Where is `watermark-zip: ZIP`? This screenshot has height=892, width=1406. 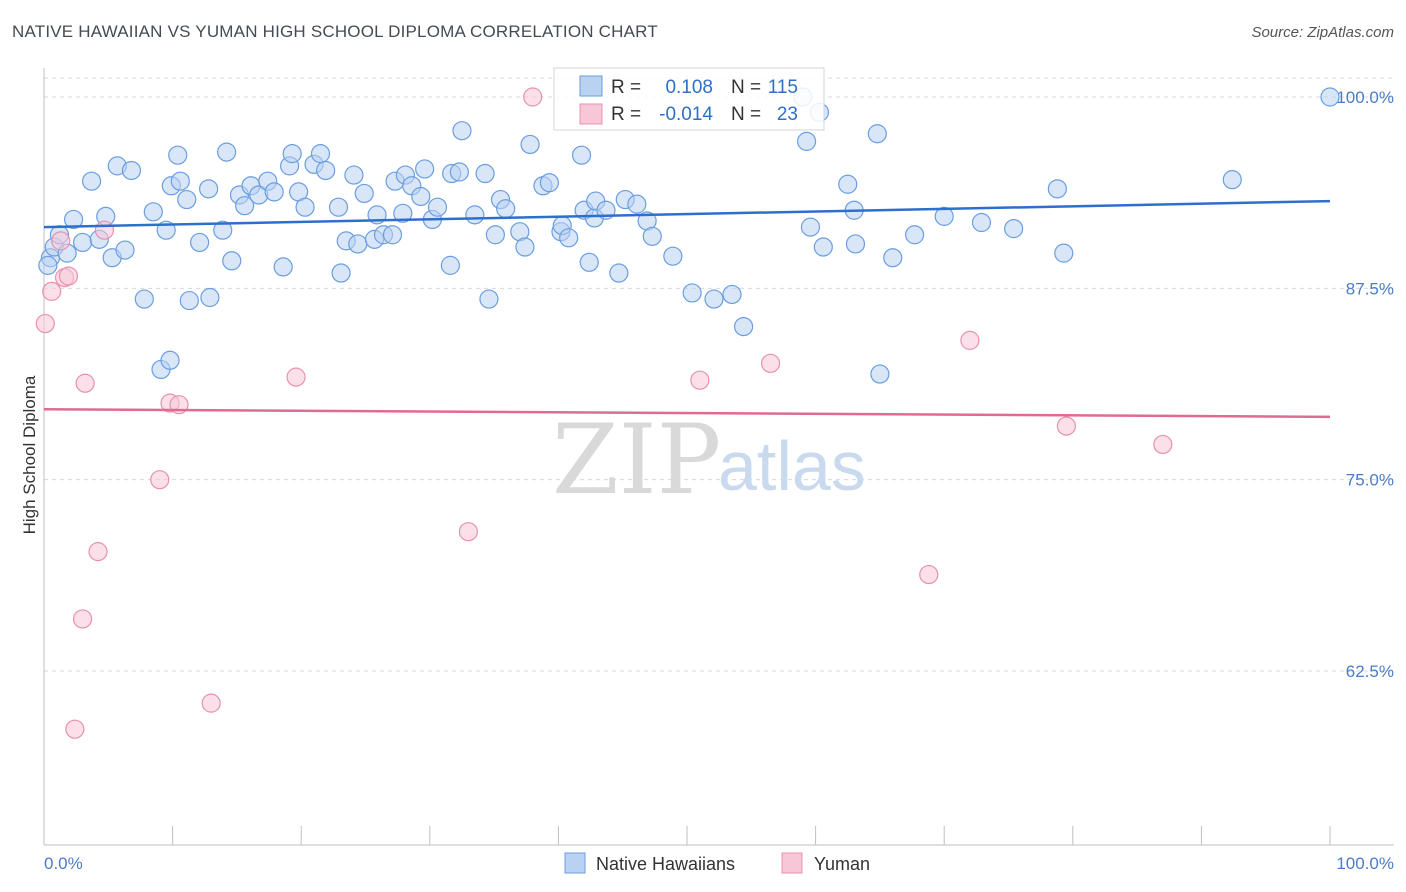 watermark-zip: ZIP is located at coordinates (636, 460).